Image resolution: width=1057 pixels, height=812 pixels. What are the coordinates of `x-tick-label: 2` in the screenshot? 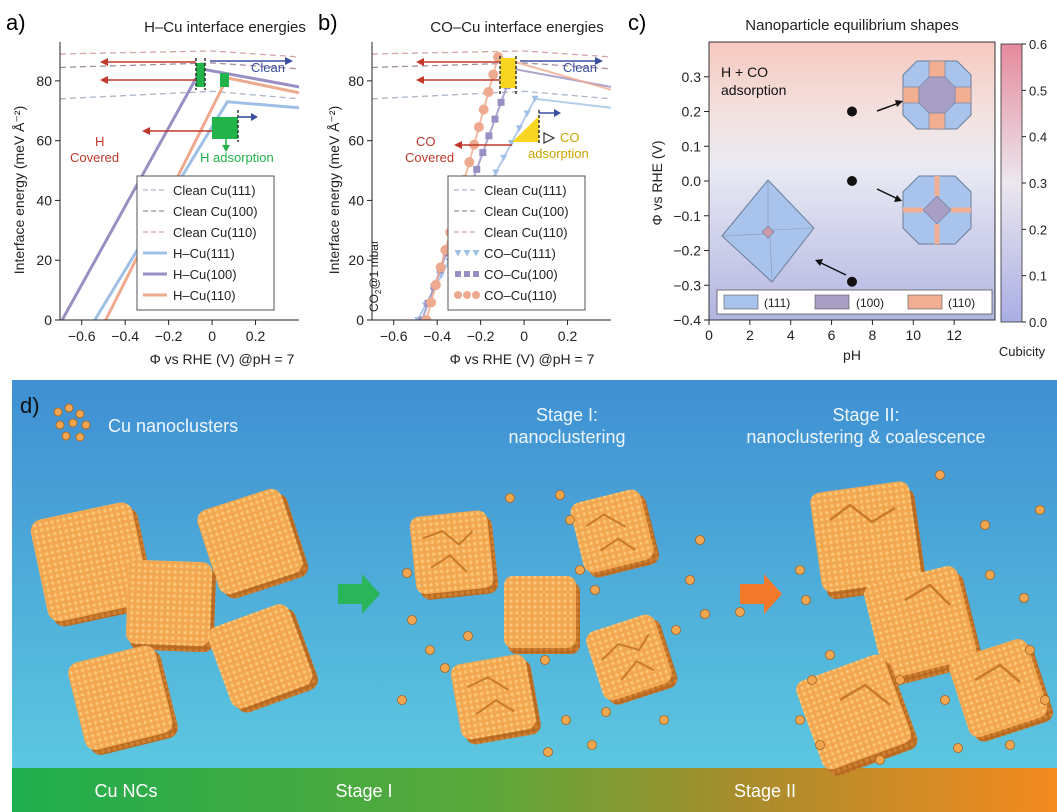 It's located at (750, 335).